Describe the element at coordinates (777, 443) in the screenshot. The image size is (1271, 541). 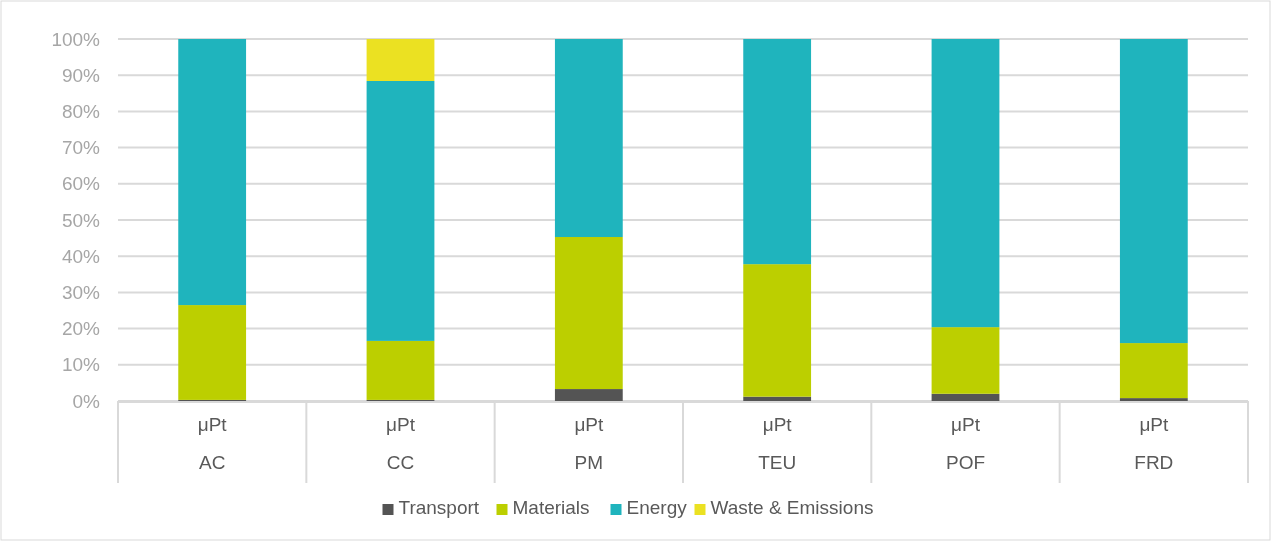
I see `x-tick-label: μPt TEU` at that location.